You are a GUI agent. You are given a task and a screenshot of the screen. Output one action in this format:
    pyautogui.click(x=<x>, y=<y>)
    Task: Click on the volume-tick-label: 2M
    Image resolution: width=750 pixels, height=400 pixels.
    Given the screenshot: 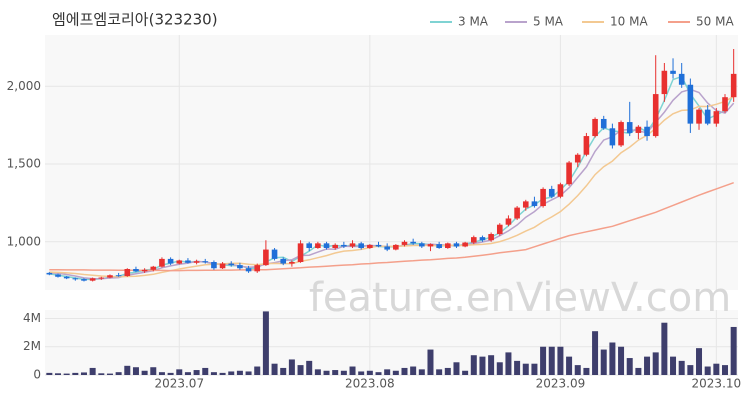 What is the action you would take?
    pyautogui.click(x=32, y=346)
    